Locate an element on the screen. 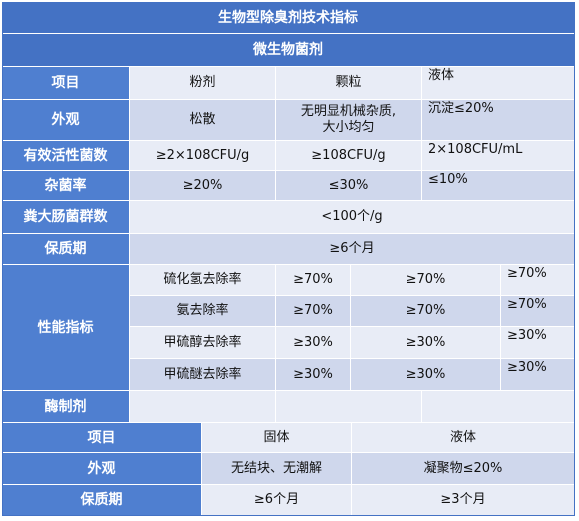 Image resolution: width=579 pixels, height=521 pixels. table-row: 外观 无结块、无潮解 凝聚物≤20% is located at coordinates (288, 469).